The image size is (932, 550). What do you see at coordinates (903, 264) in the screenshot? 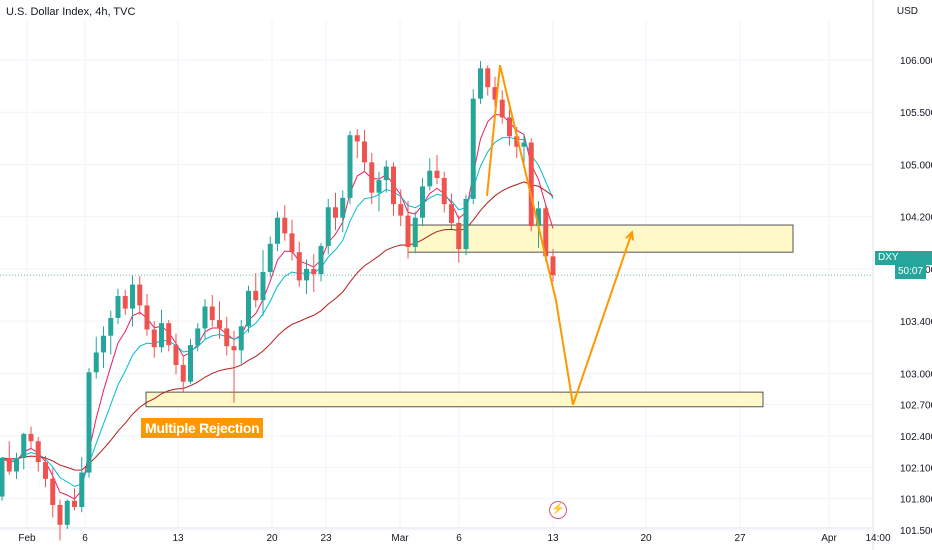
I see `last-price-tag: DXY 103.942` at bounding box center [903, 264].